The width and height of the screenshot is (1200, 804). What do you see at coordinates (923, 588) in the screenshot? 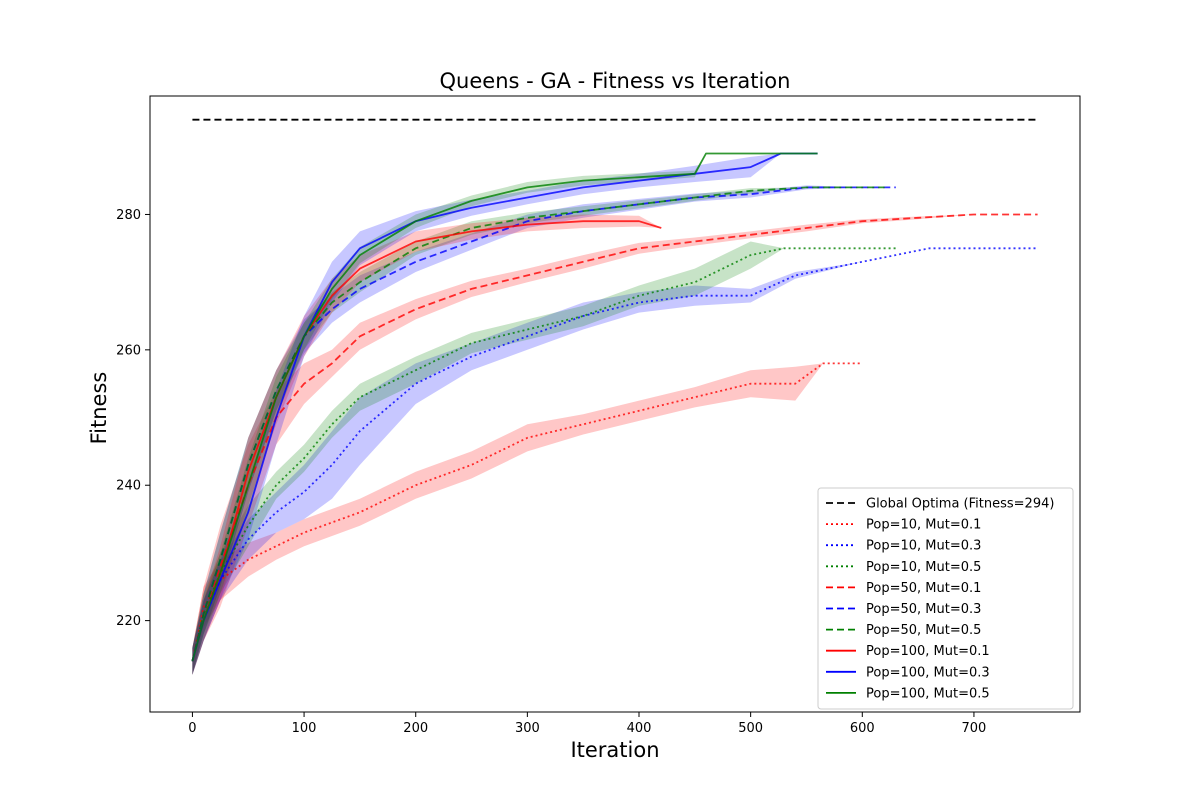
I see `legend-label: Pop=50, Mut=0.1` at bounding box center [923, 588].